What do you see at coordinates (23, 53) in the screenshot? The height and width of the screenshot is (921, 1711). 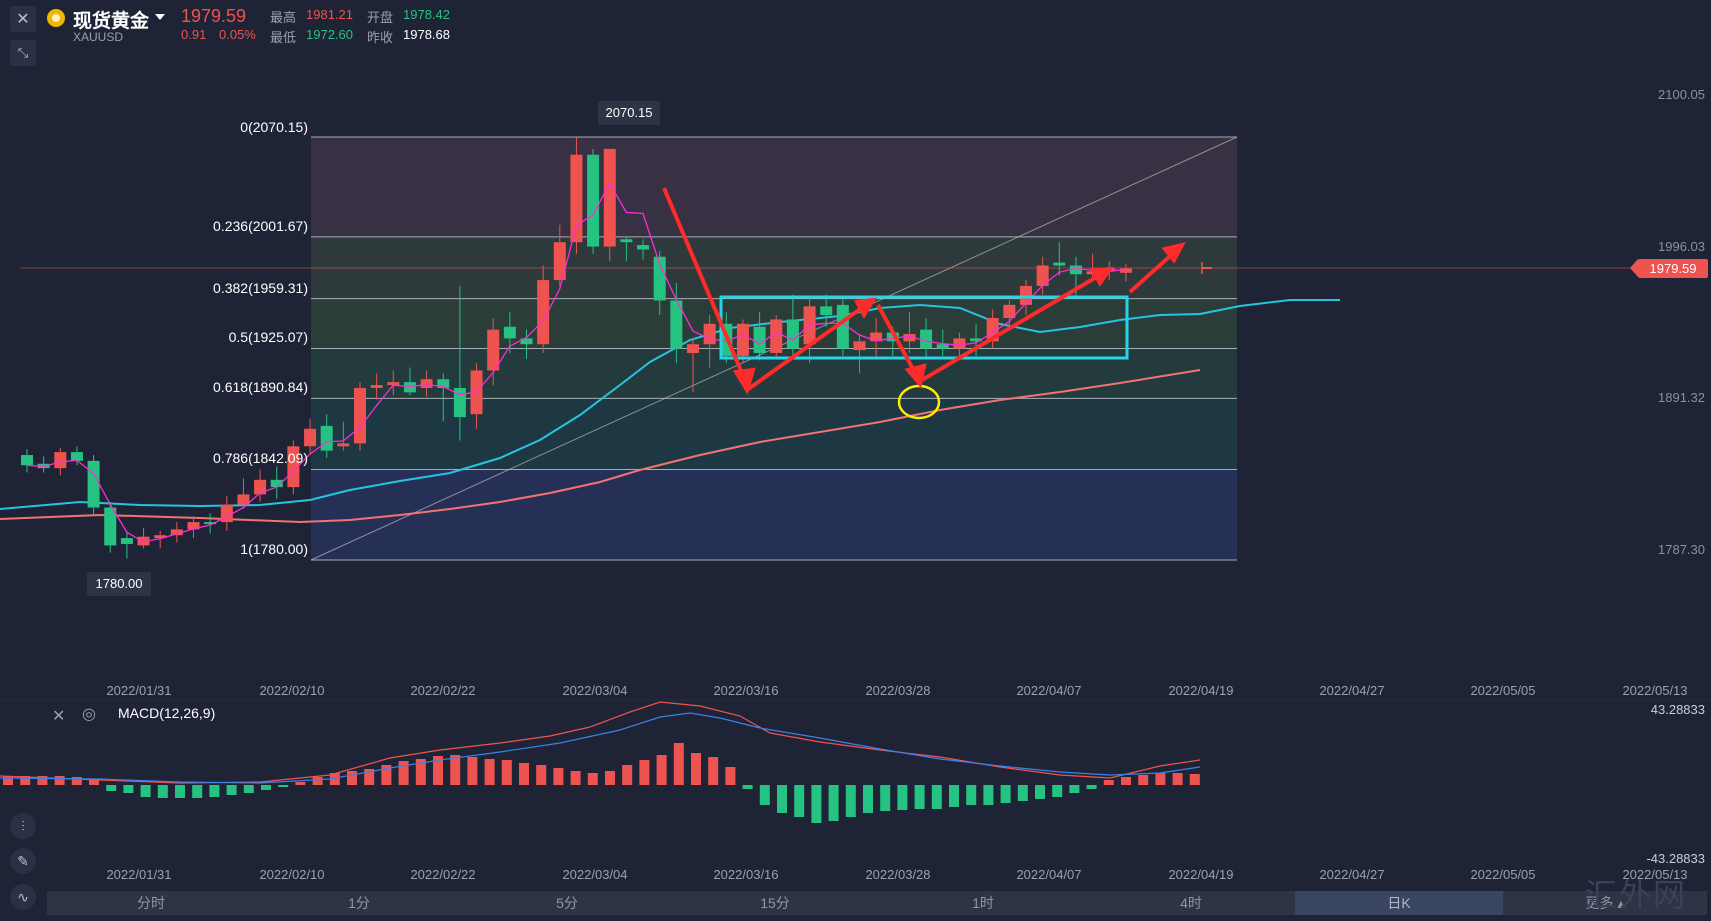 I see `collapse-icon: ⤡` at bounding box center [23, 53].